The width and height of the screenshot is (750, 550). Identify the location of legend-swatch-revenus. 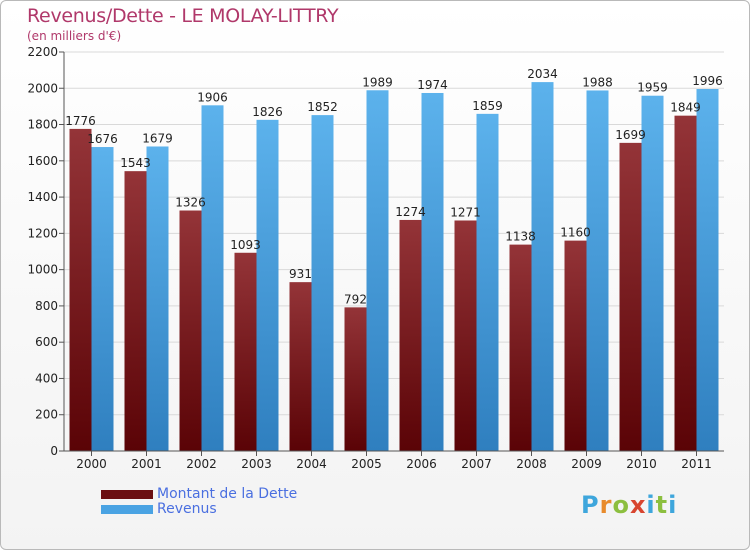
(127, 509).